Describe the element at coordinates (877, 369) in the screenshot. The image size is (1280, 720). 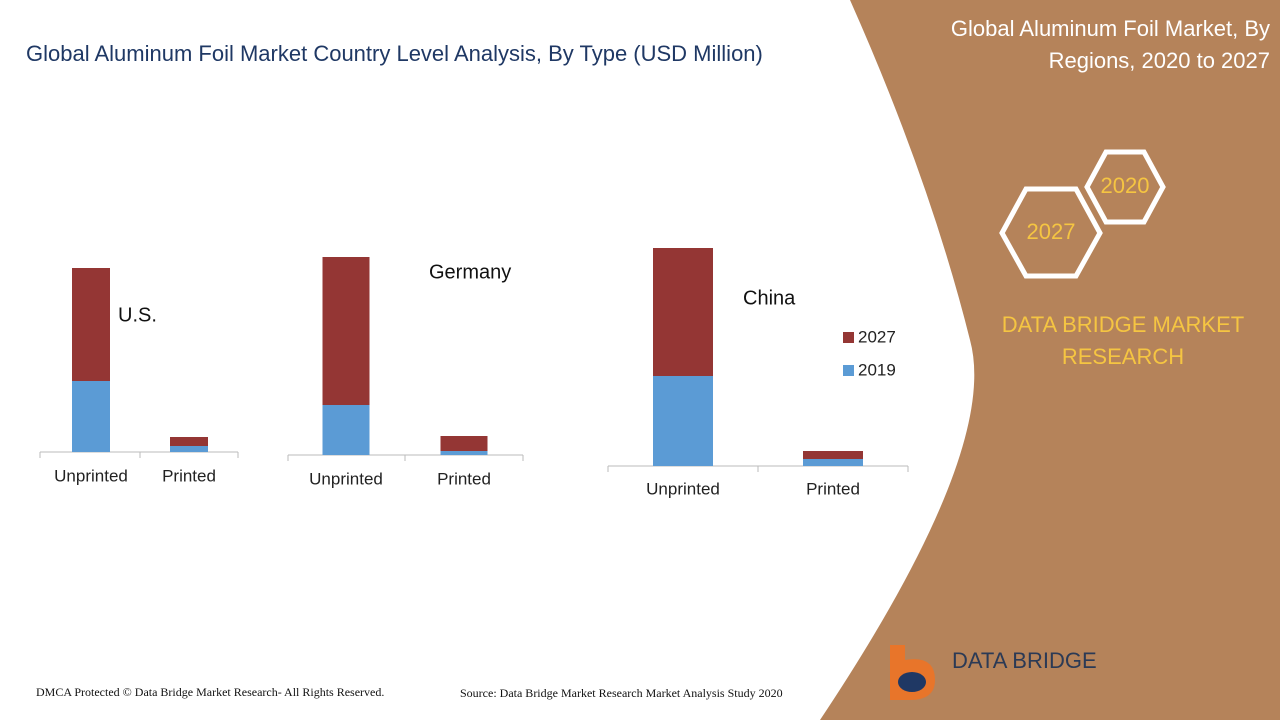
I see `legend-label: 2019` at that location.